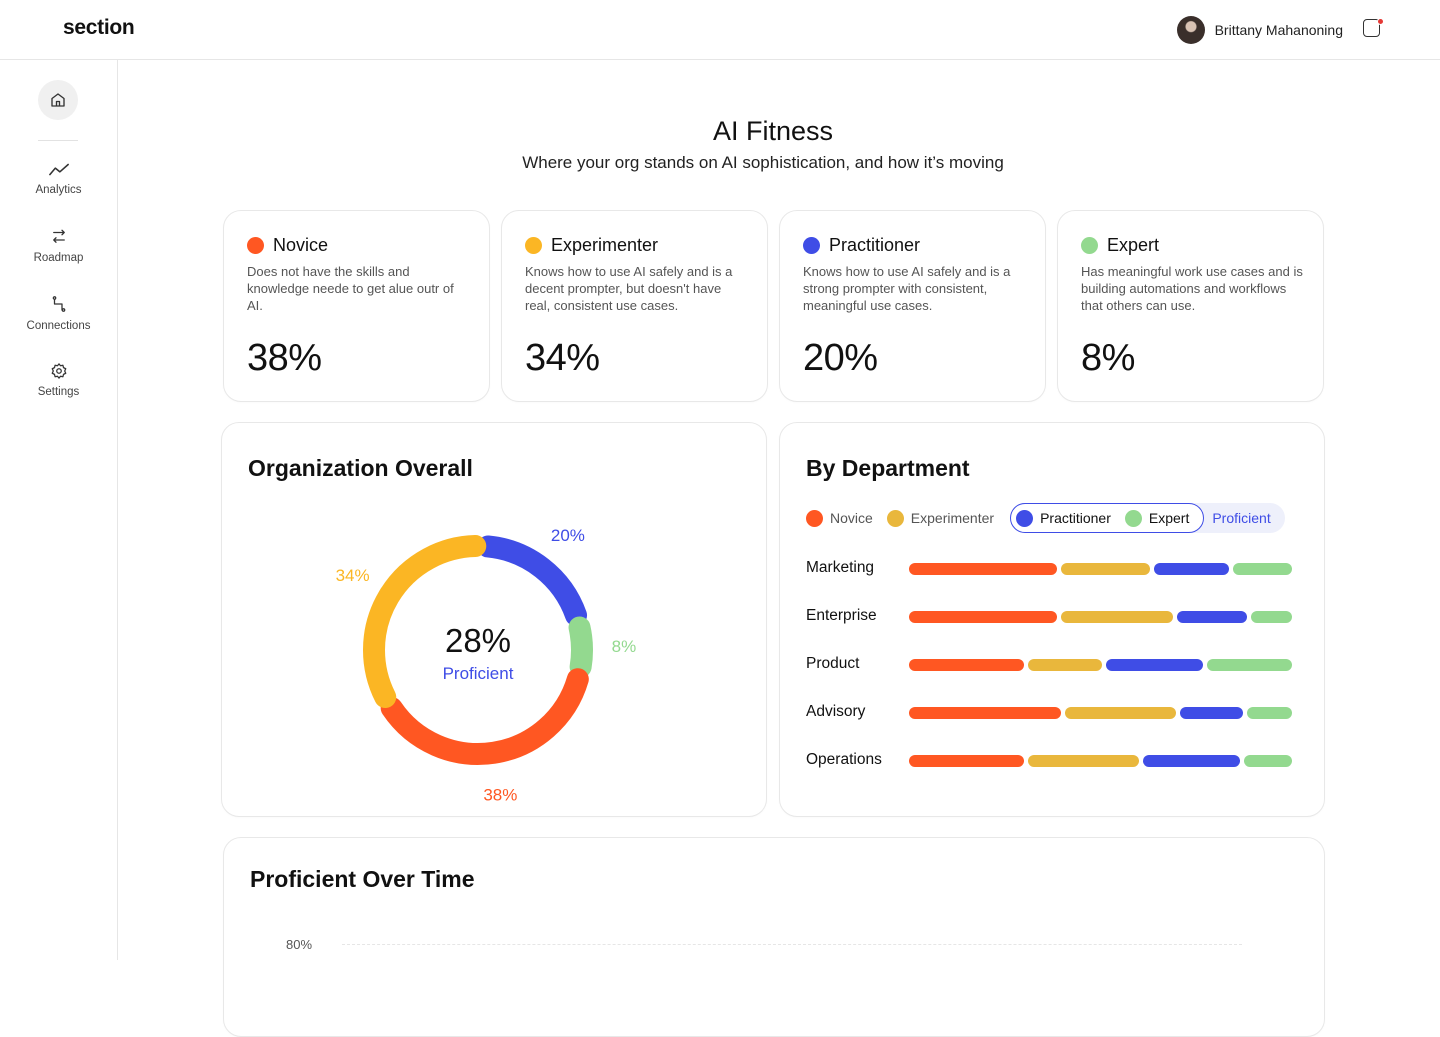 Image resolution: width=1440 pixels, height=1037 pixels. Describe the element at coordinates (1133, 245) in the screenshot. I see `level-name: Expert` at that location.